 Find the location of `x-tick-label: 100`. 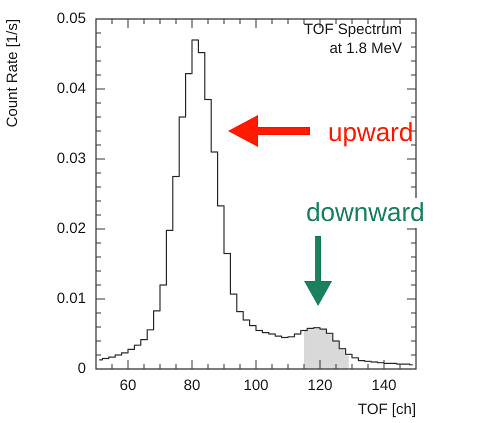

x-tick-label: 100 is located at coordinates (256, 385).